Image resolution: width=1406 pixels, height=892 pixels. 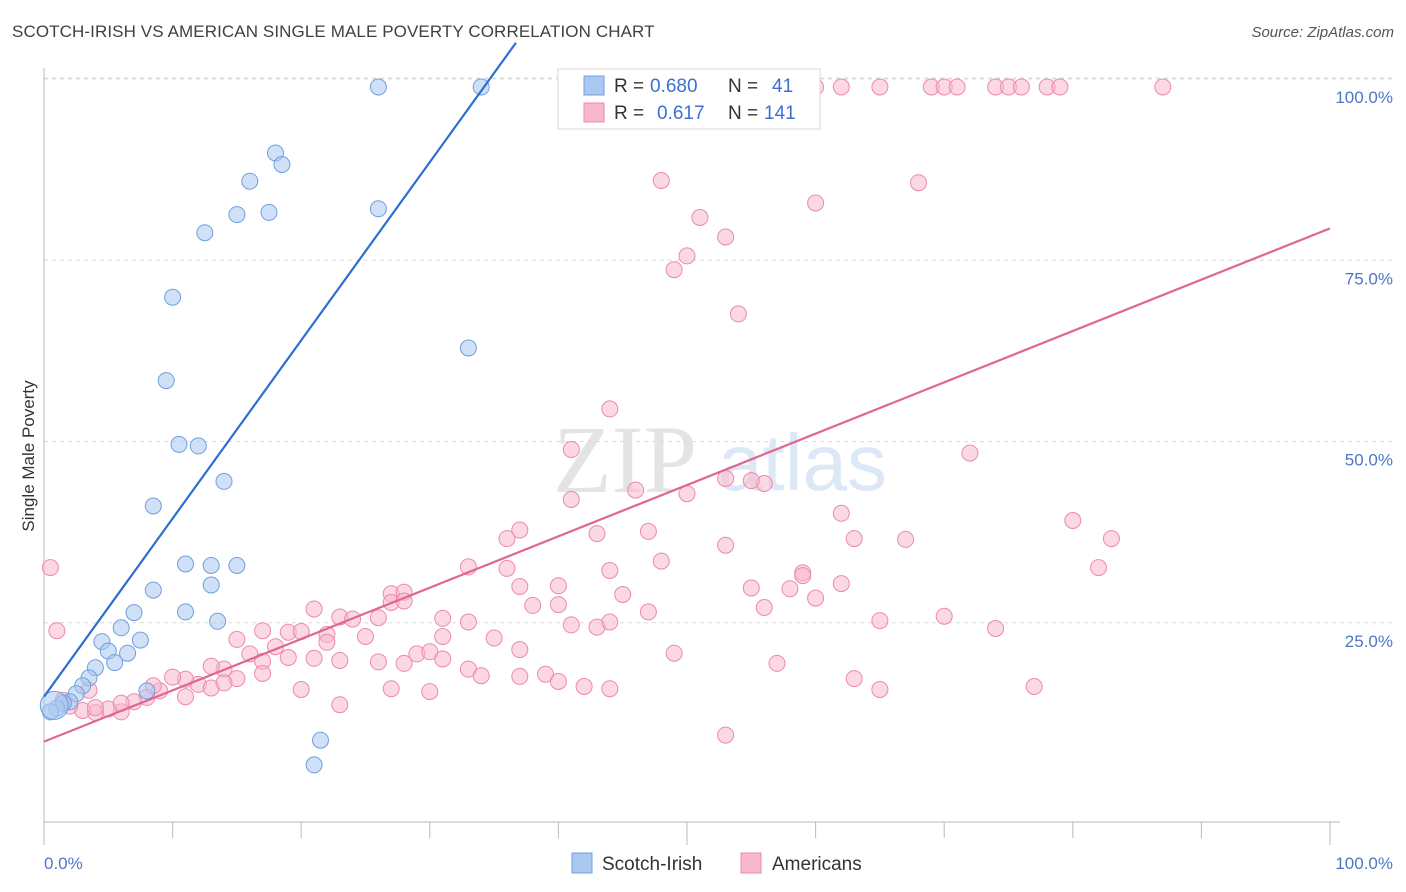 What do you see at coordinates (54, 705) in the screenshot?
I see `scotch-irish-cluster-point` at bounding box center [54, 705].